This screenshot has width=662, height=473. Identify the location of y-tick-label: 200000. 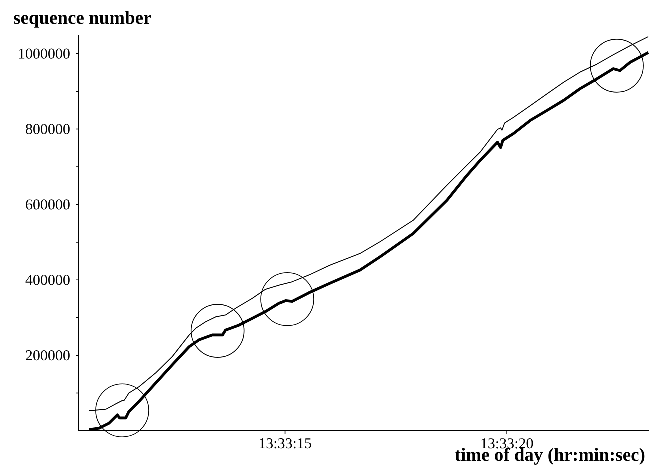
(48, 355).